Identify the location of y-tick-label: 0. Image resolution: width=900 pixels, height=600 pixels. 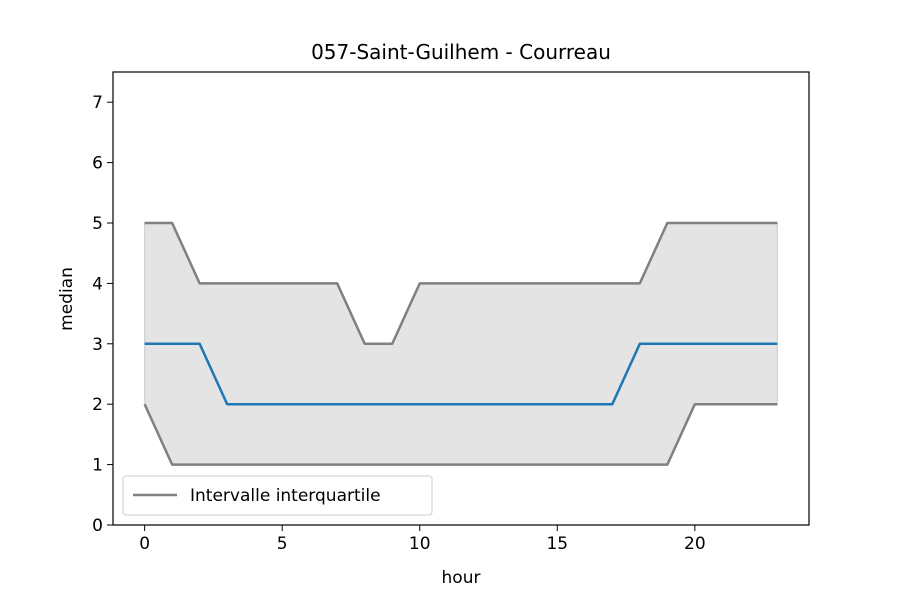
(97, 526).